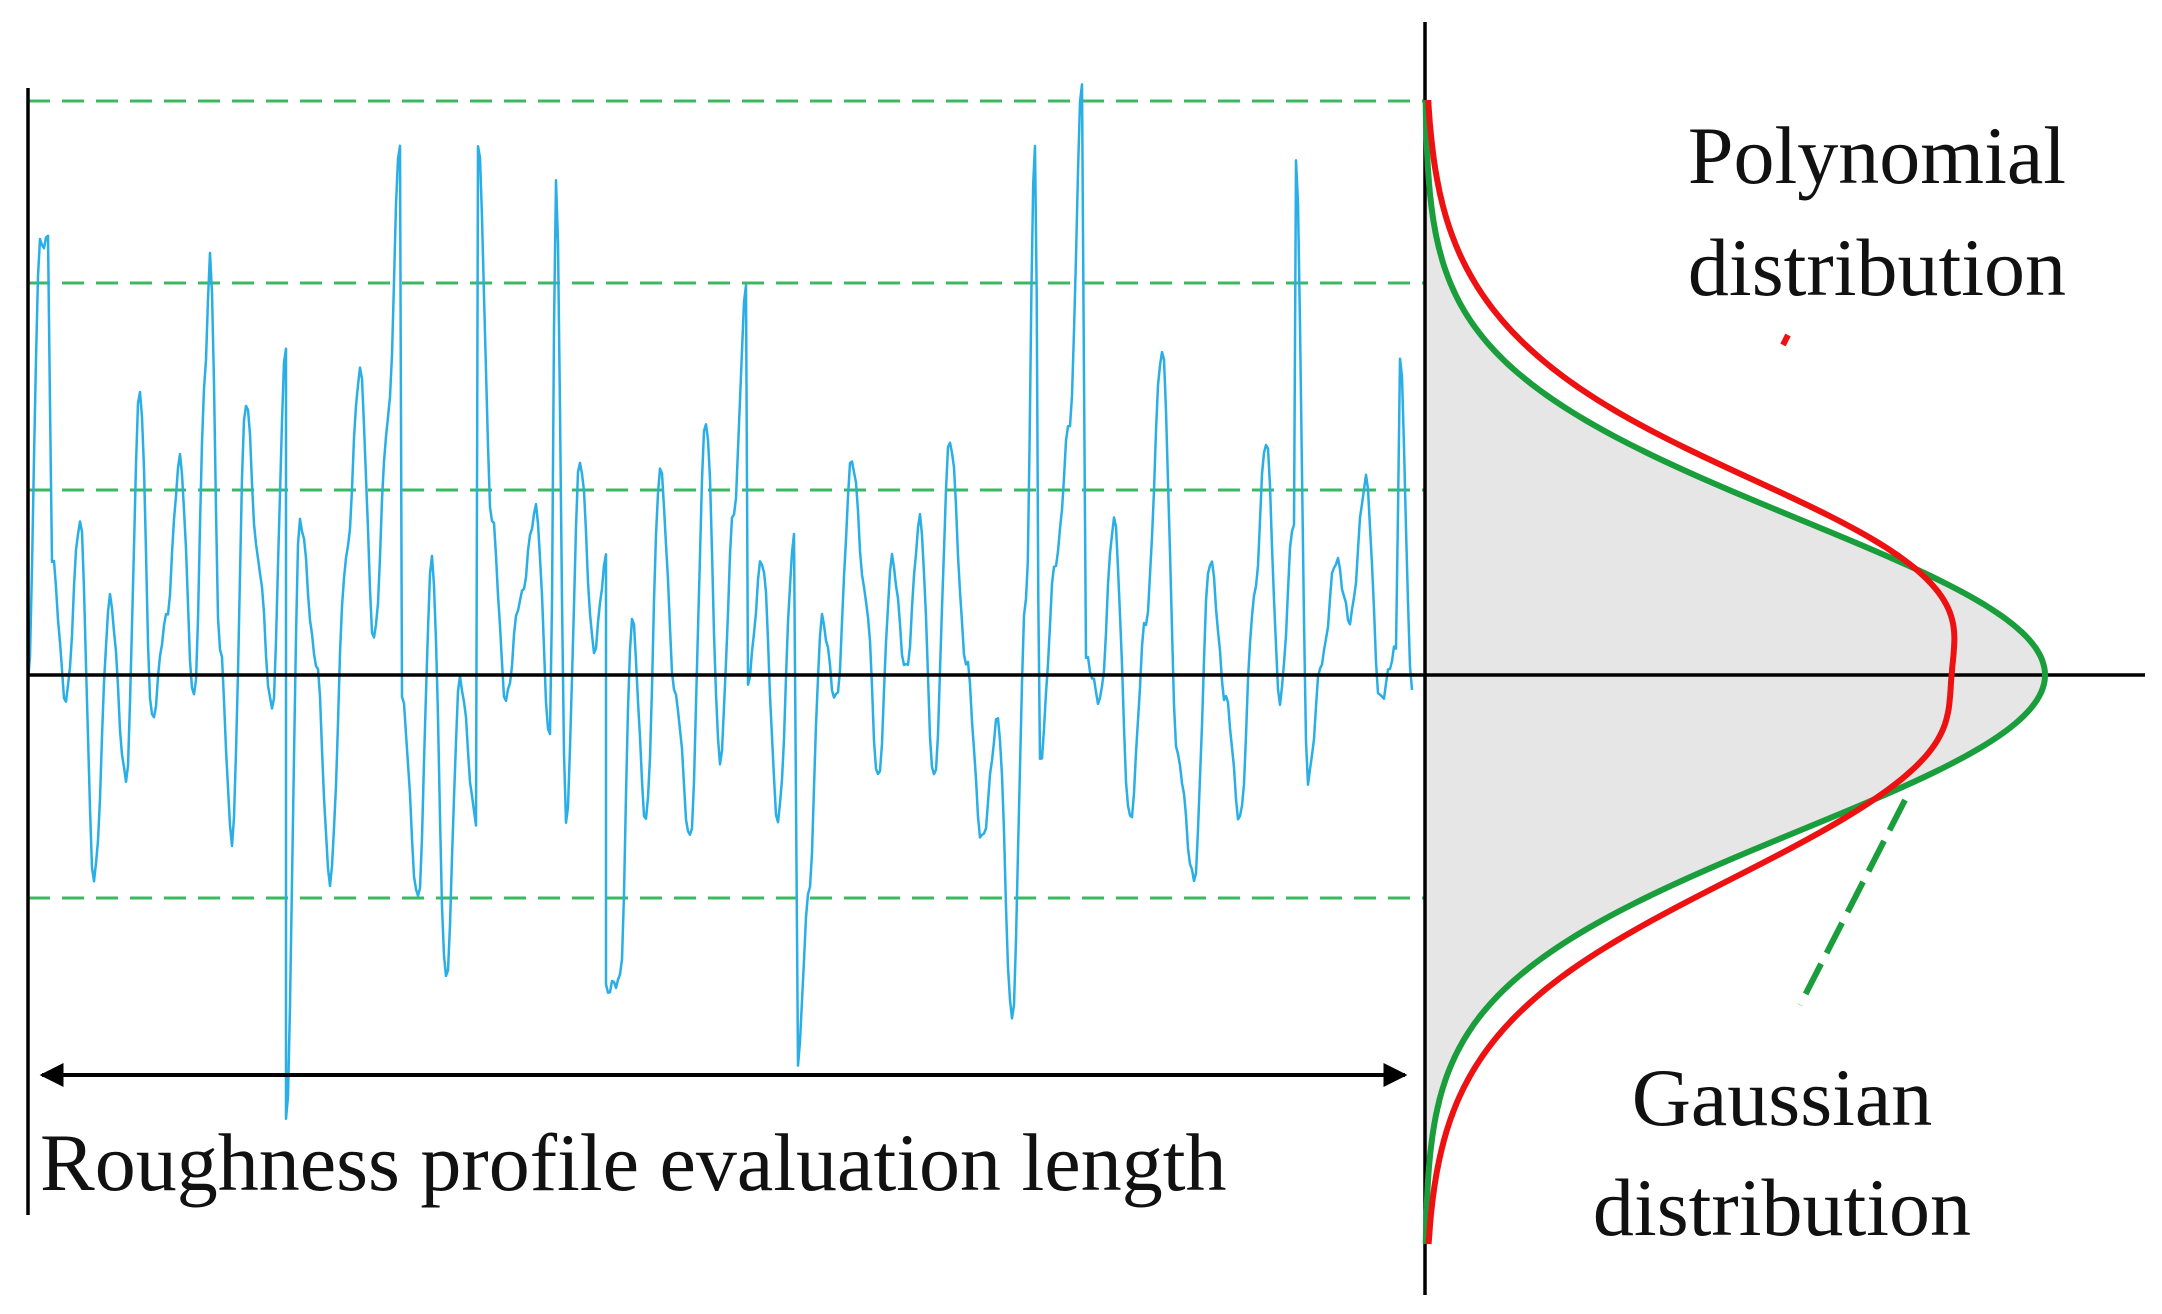 The image size is (2162, 1314). Describe the element at coordinates (1785, 340) in the screenshot. I see `polynomial-label-pointer` at that location.